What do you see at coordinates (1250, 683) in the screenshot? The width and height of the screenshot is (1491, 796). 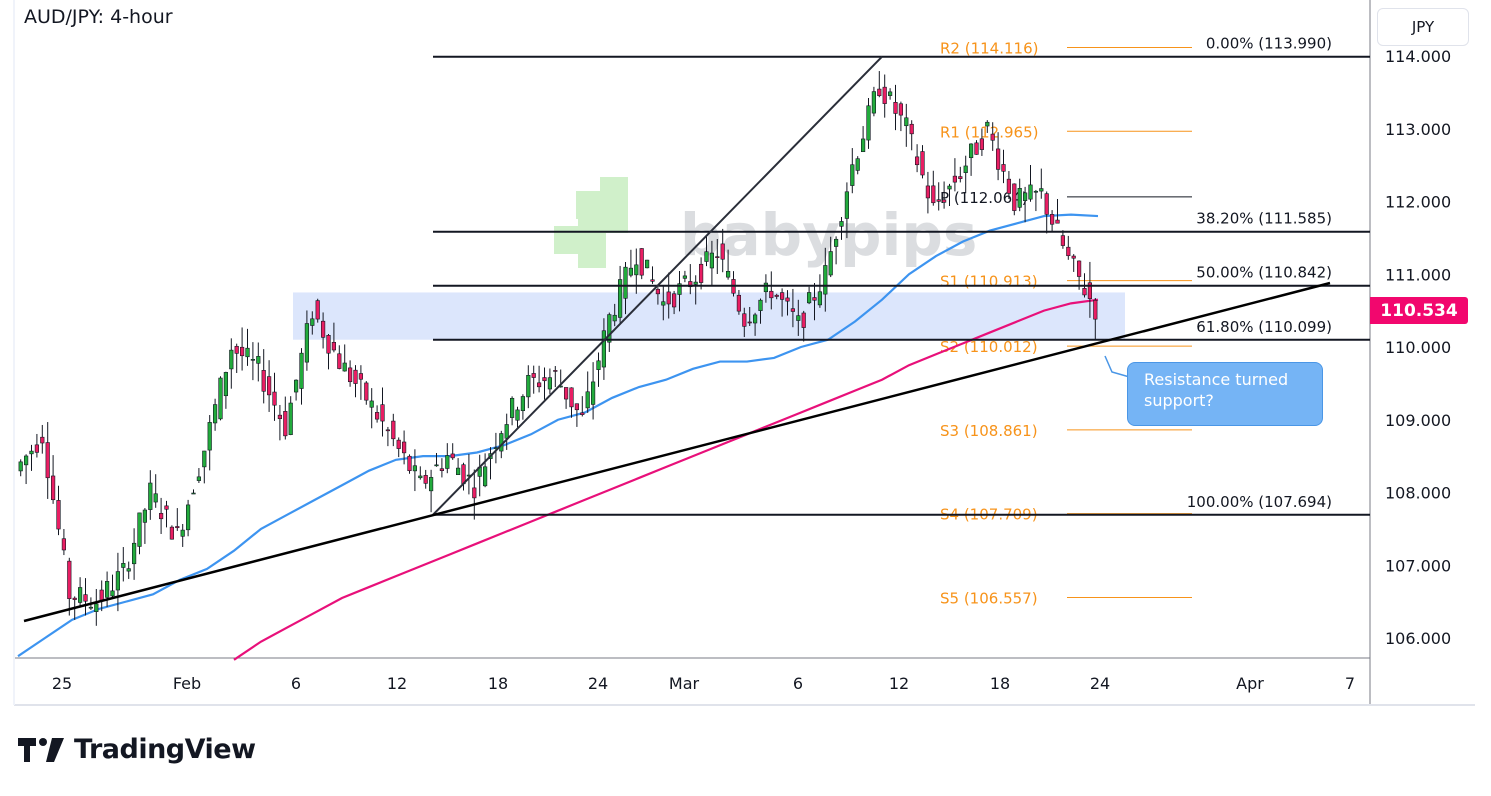 I see `x-tick-label: Apr` at bounding box center [1250, 683].